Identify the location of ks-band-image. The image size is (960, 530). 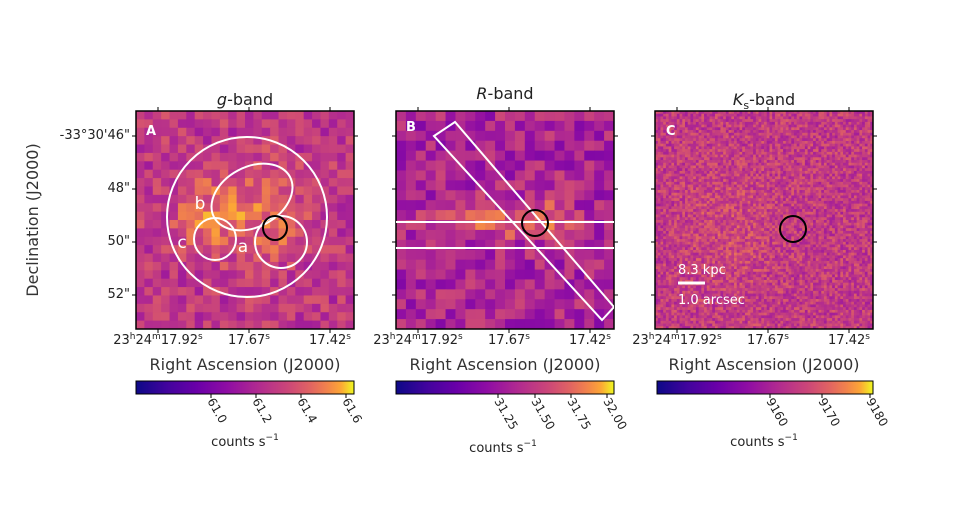
(764, 220).